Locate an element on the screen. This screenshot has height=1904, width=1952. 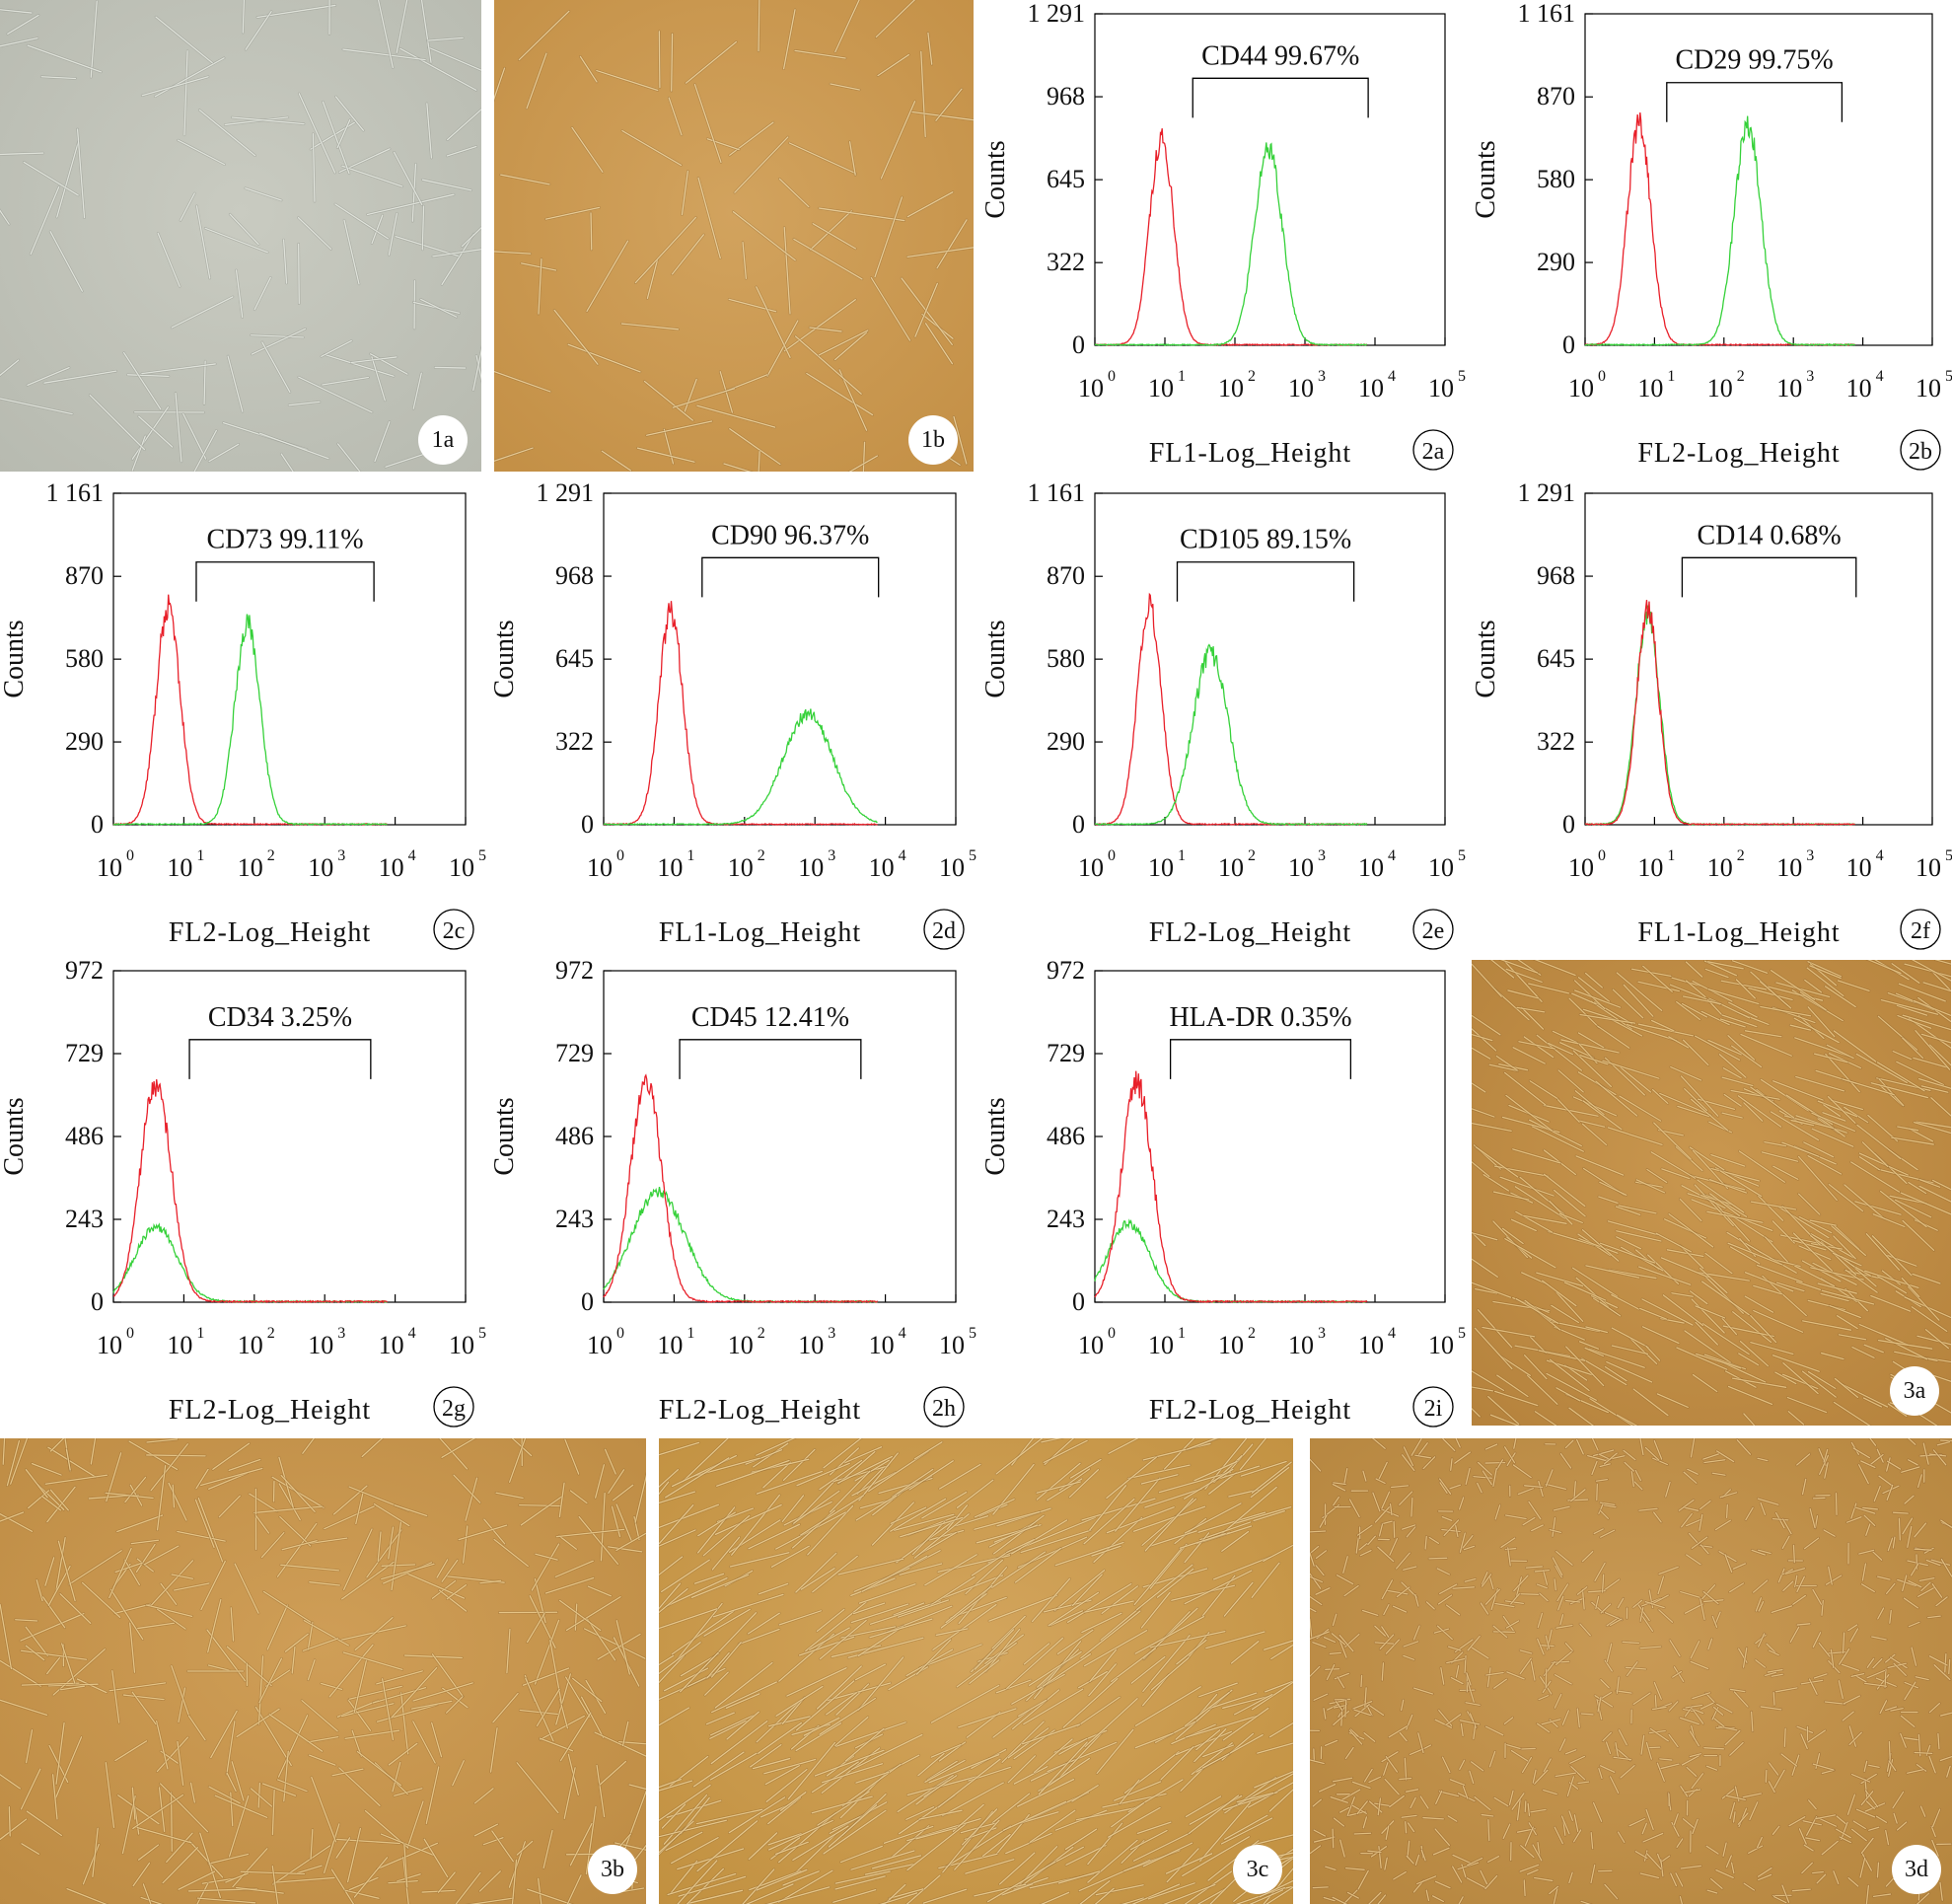
micrograph-3a is located at coordinates (1711, 1193).